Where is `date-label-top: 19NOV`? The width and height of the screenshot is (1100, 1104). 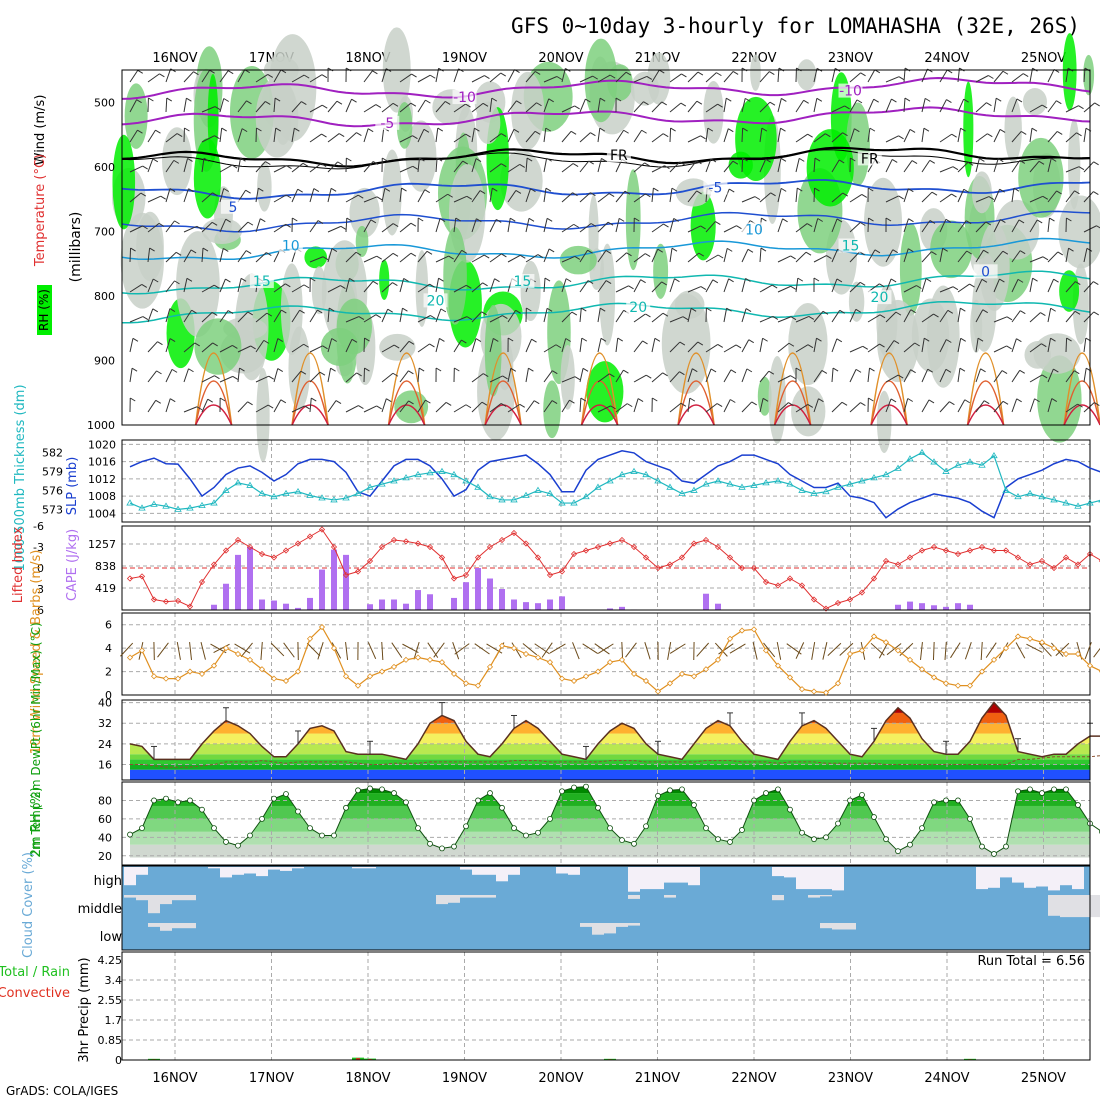
date-label-top: 19NOV is located at coordinates (464, 58).